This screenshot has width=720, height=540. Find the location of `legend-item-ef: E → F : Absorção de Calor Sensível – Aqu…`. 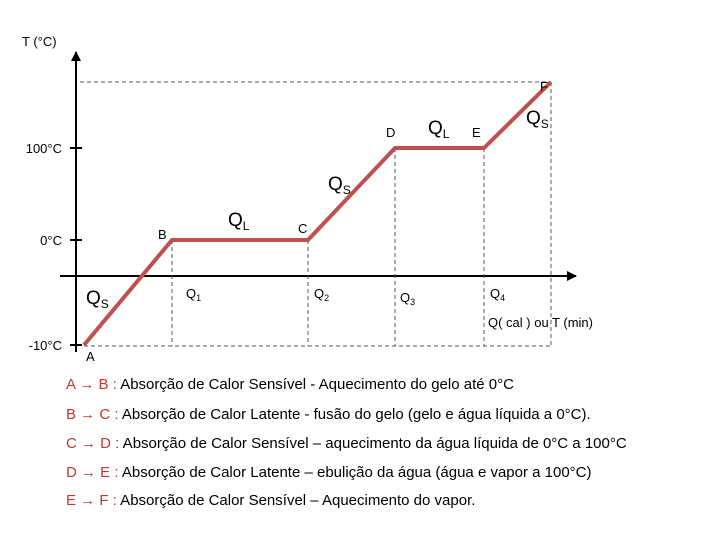

legend-item-ef: E → F : Absorção de Calor Sensível – Aqu… is located at coordinates (270, 500).